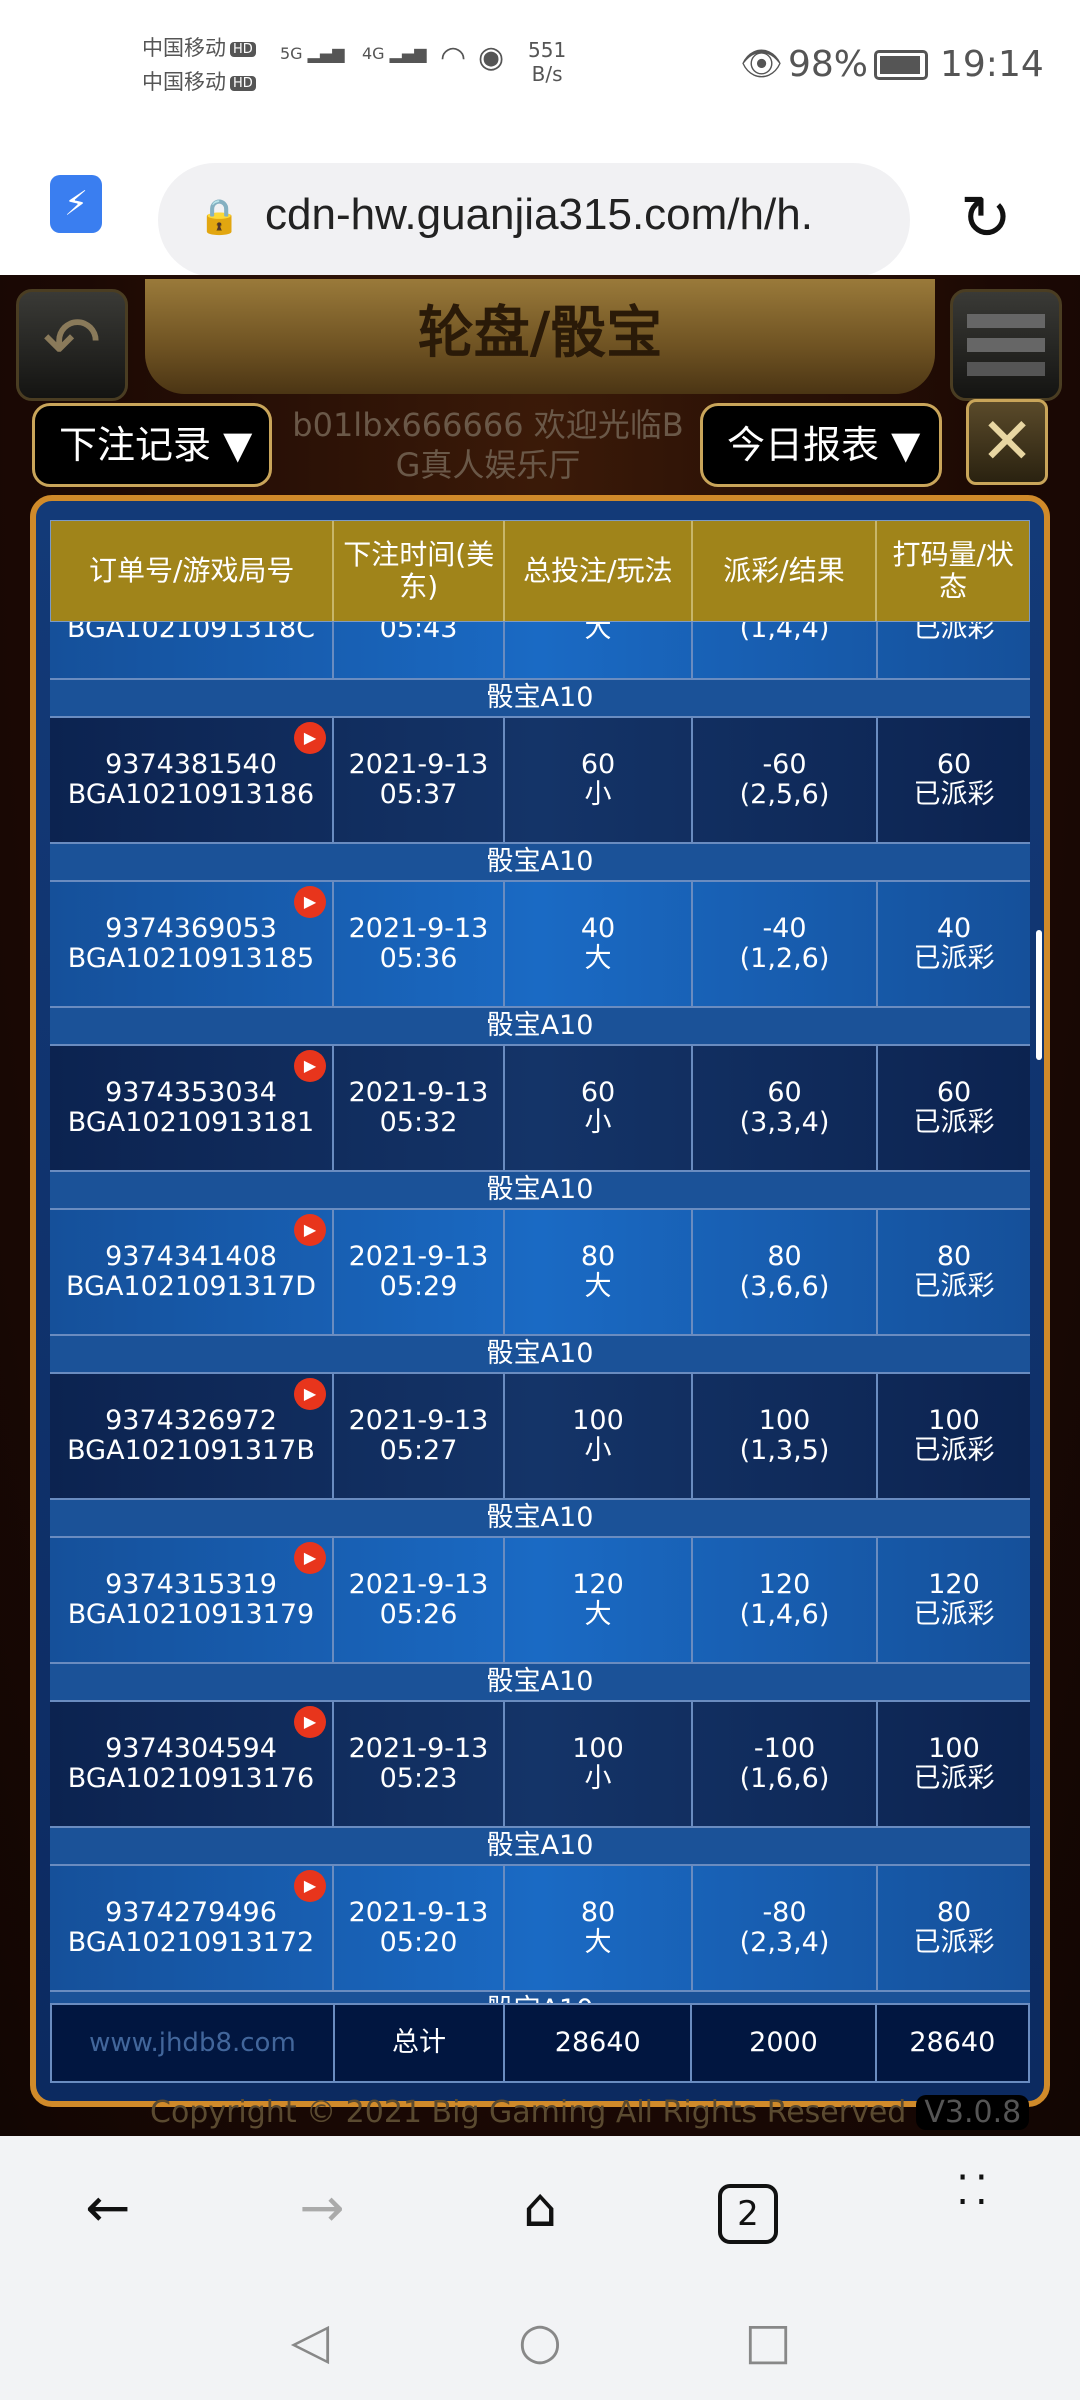 The height and width of the screenshot is (2400, 1080). What do you see at coordinates (599, 2043) in the screenshot?
I see `totals-bet: 28640` at bounding box center [599, 2043].